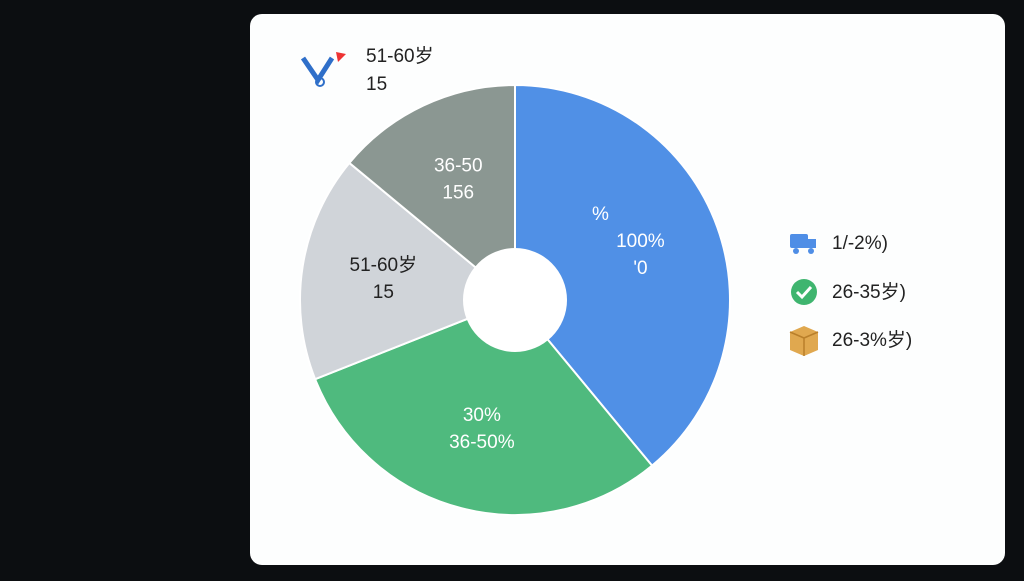 Image resolution: width=1024 pixels, height=581 pixels. Describe the element at coordinates (320, 82) in the screenshot. I see `logo-dot` at that location.